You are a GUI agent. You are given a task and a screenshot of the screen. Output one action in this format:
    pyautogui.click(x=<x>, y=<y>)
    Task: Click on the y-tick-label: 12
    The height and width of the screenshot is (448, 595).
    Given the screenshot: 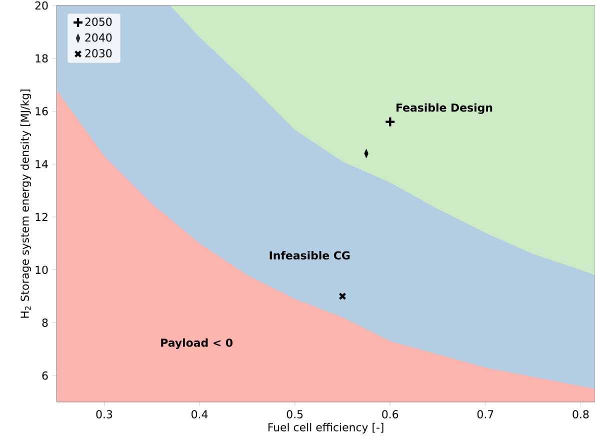 What is the action you would take?
    pyautogui.click(x=42, y=217)
    